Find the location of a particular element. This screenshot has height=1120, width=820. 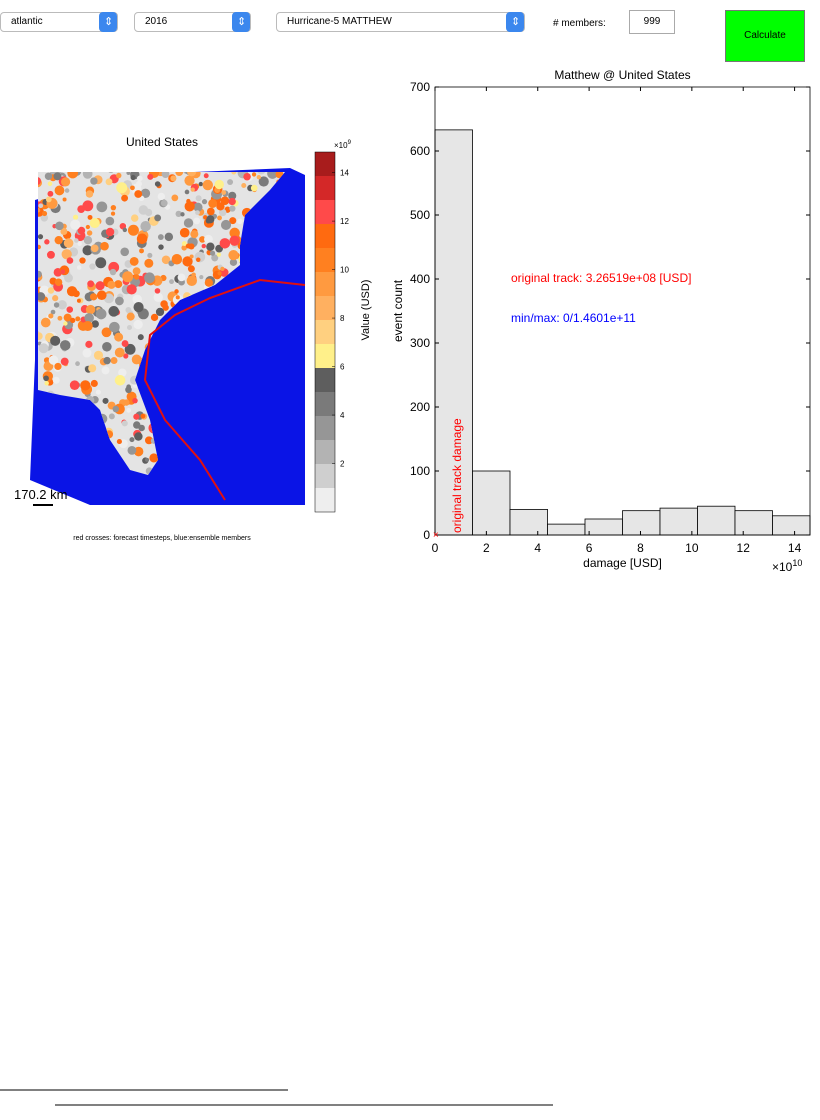

y-axis-label: event count is located at coordinates (398, 310).